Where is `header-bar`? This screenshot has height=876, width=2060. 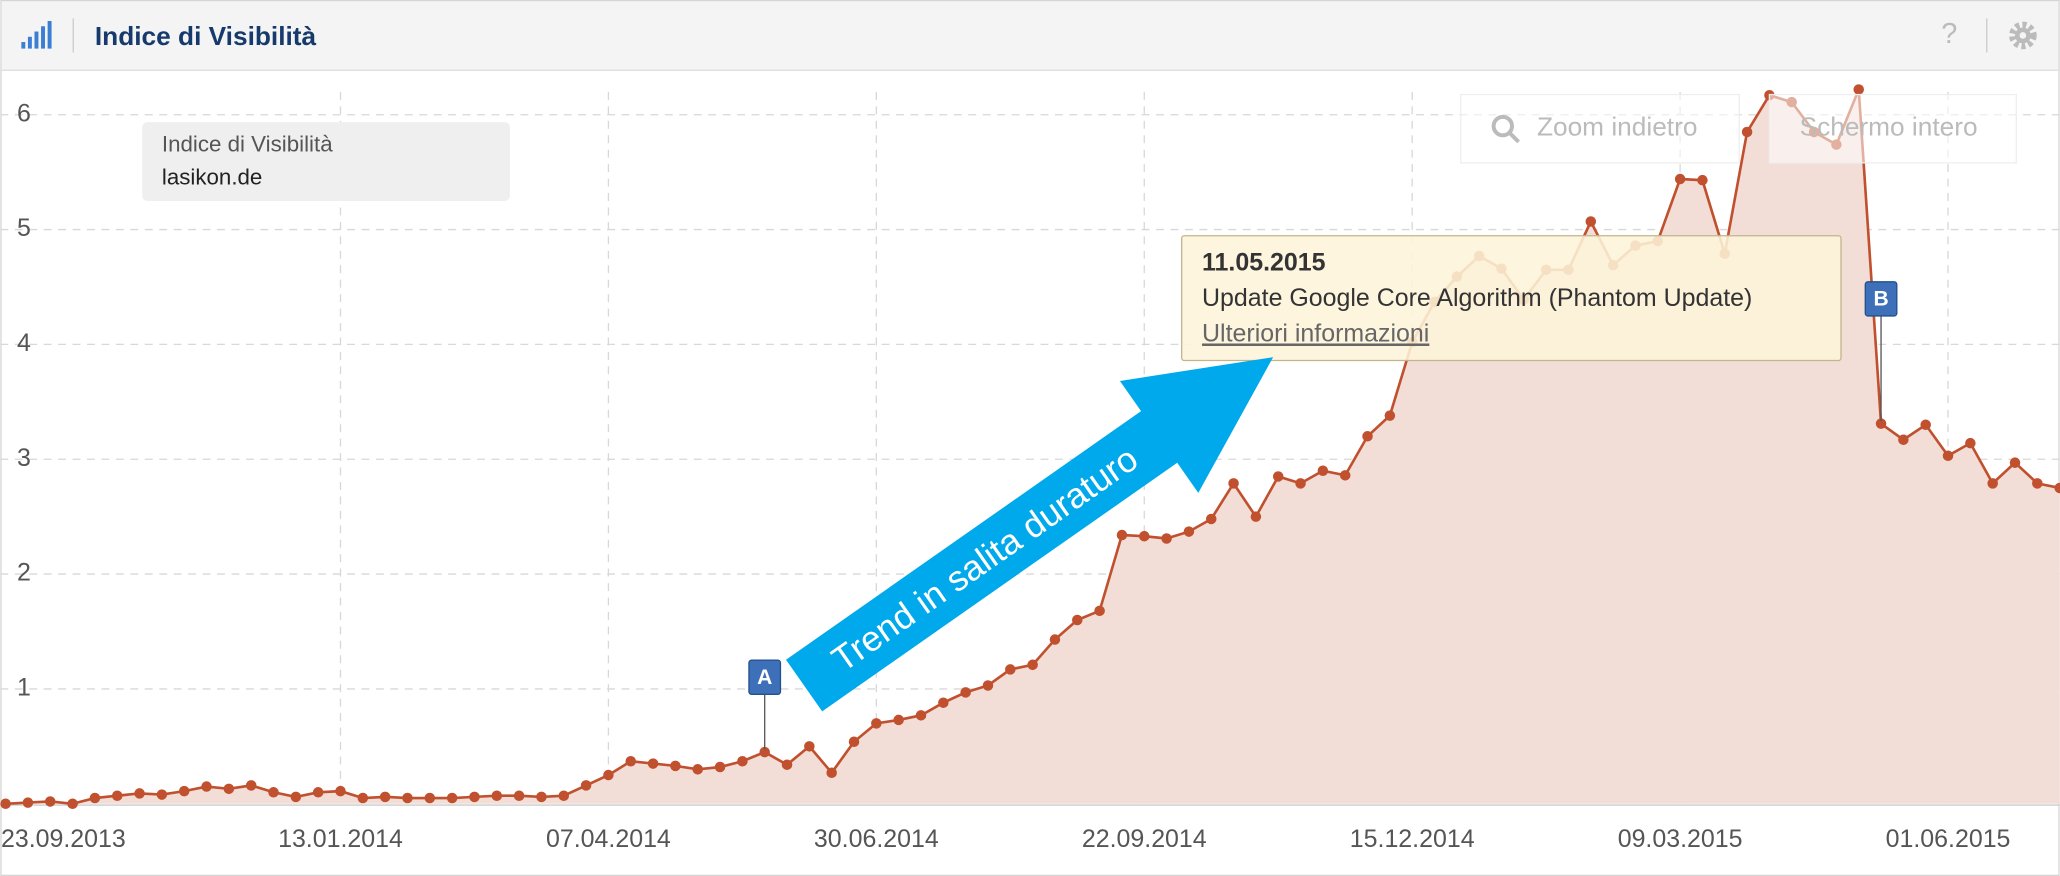 header-bar is located at coordinates (1030, 35).